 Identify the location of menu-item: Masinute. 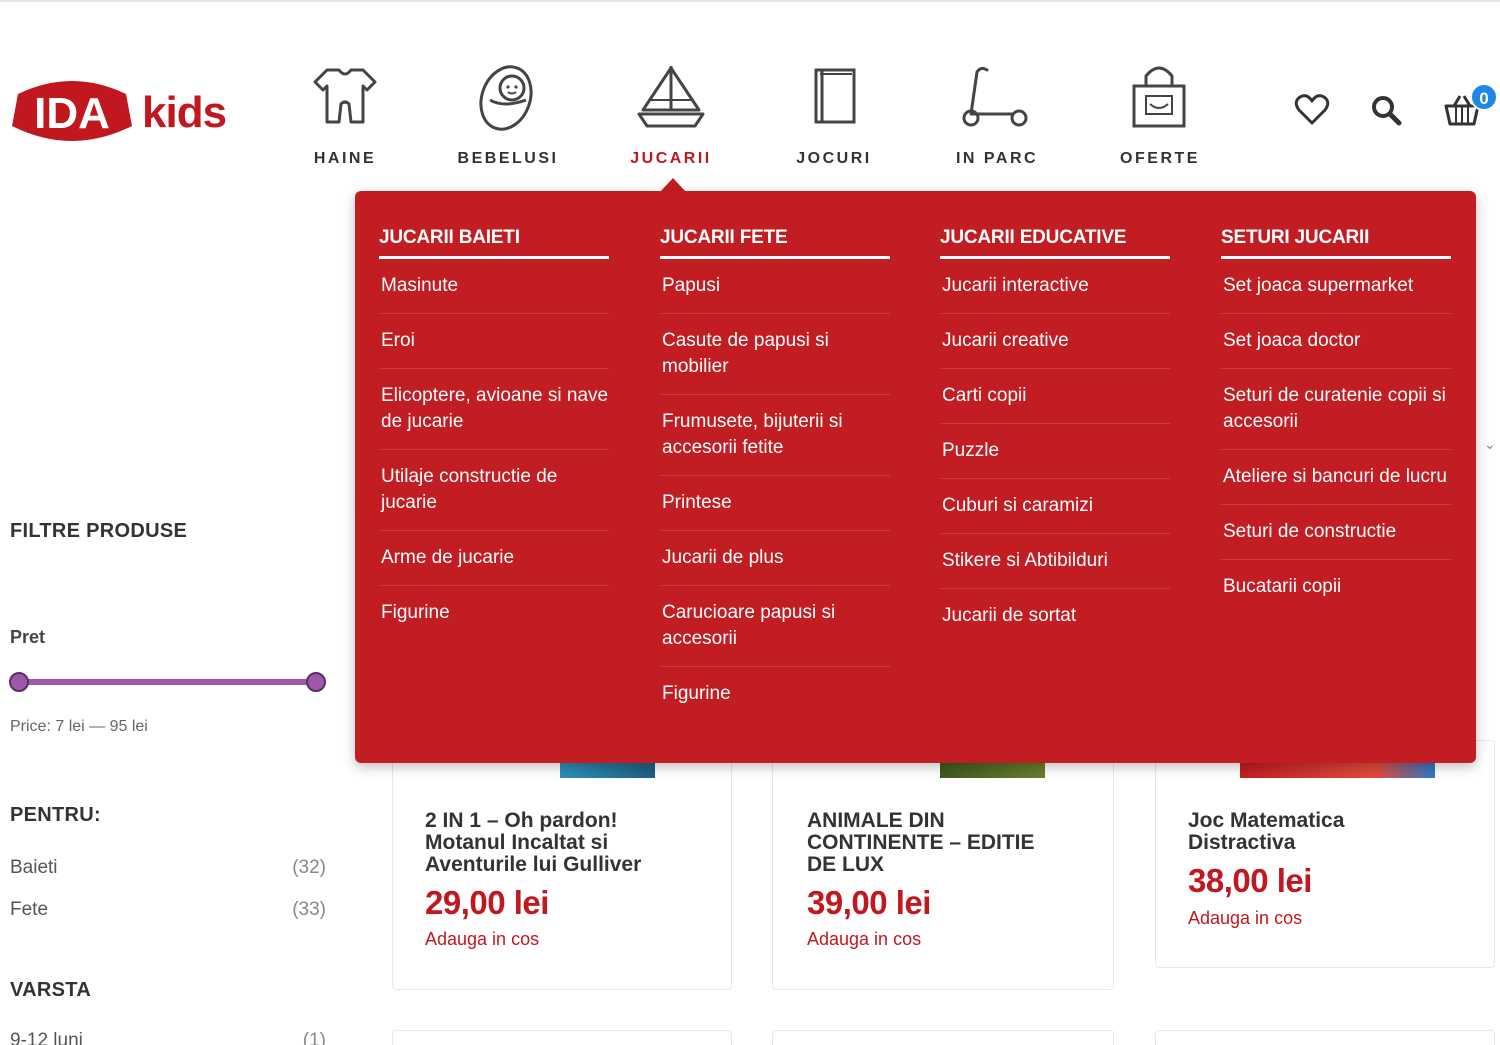
(494, 286).